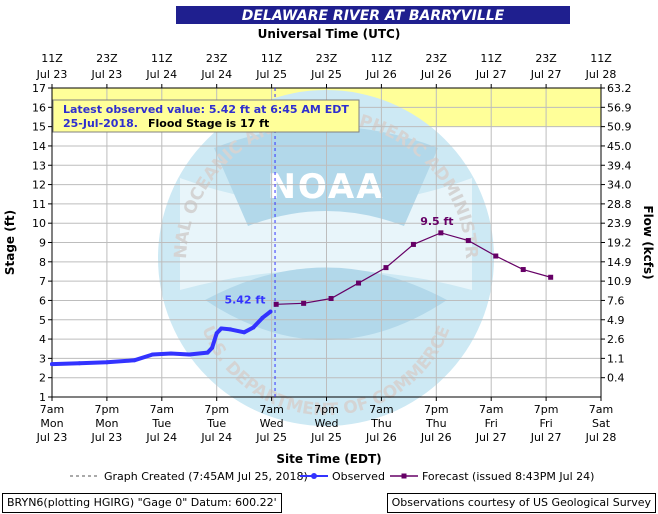 This screenshot has height=514, width=658. I want to click on left-tick-label: 1, so click(42, 397).